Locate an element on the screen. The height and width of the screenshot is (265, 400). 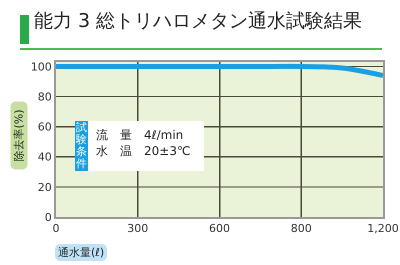
x-tick-label: 1,200 is located at coordinates (383, 229).